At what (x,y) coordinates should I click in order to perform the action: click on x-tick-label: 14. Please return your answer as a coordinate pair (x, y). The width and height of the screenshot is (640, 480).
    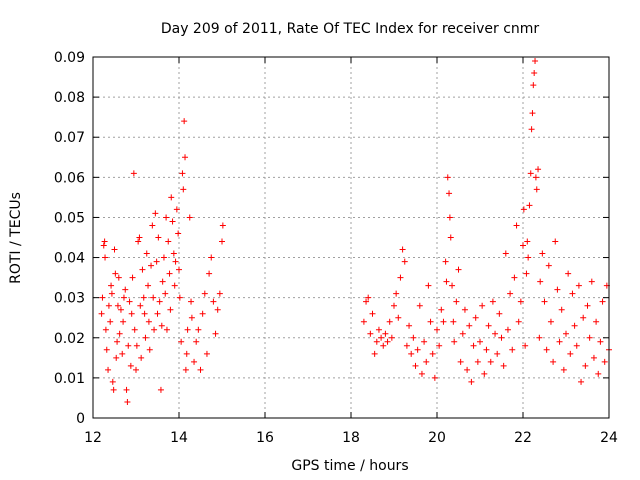
    Looking at the image, I should click on (179, 438).